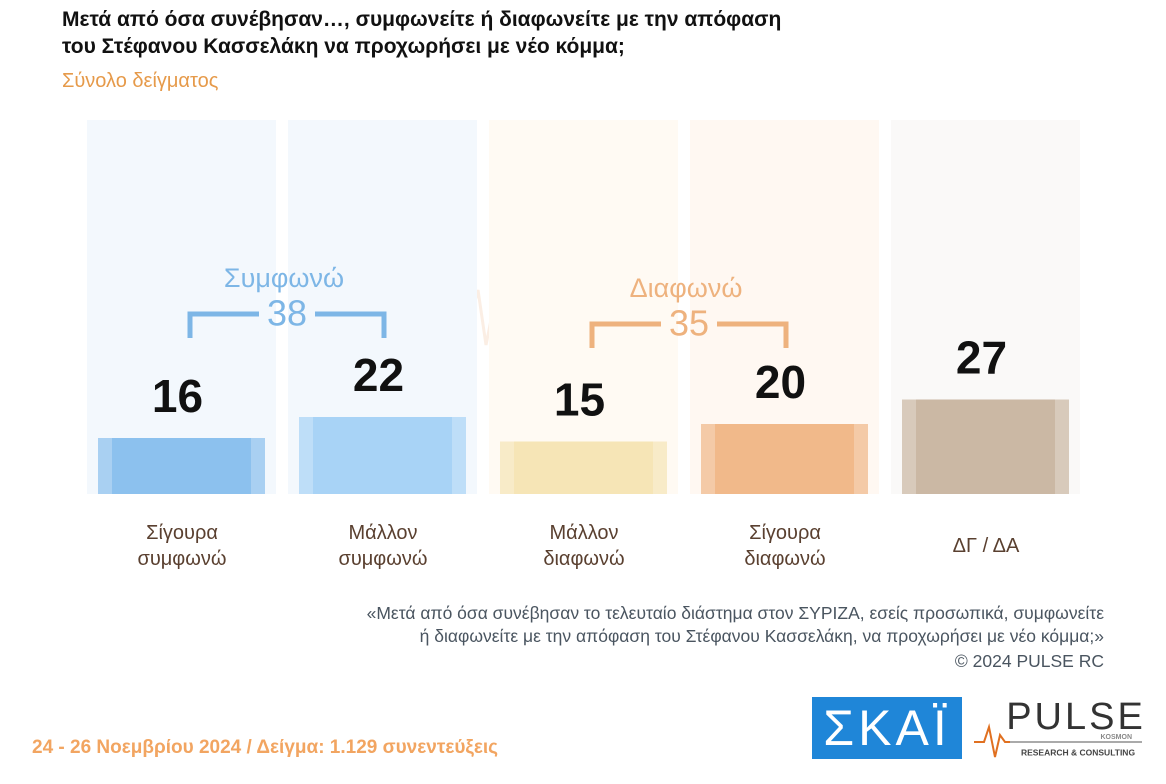 This screenshot has height=784, width=1166. What do you see at coordinates (182, 546) in the screenshot?
I see `x-tick-label: Σίγουρα συμφωνώ` at bounding box center [182, 546].